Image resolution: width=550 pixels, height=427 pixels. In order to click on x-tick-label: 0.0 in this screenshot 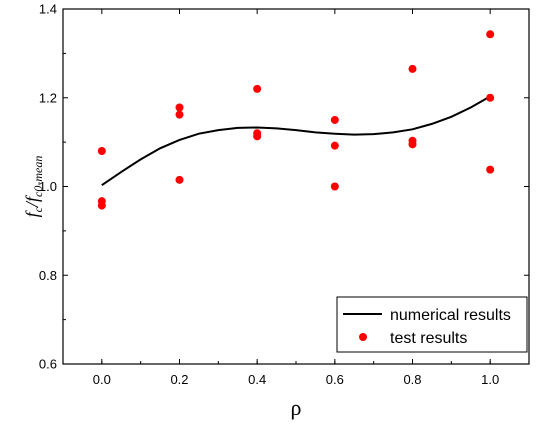, I will do `click(102, 379)`.